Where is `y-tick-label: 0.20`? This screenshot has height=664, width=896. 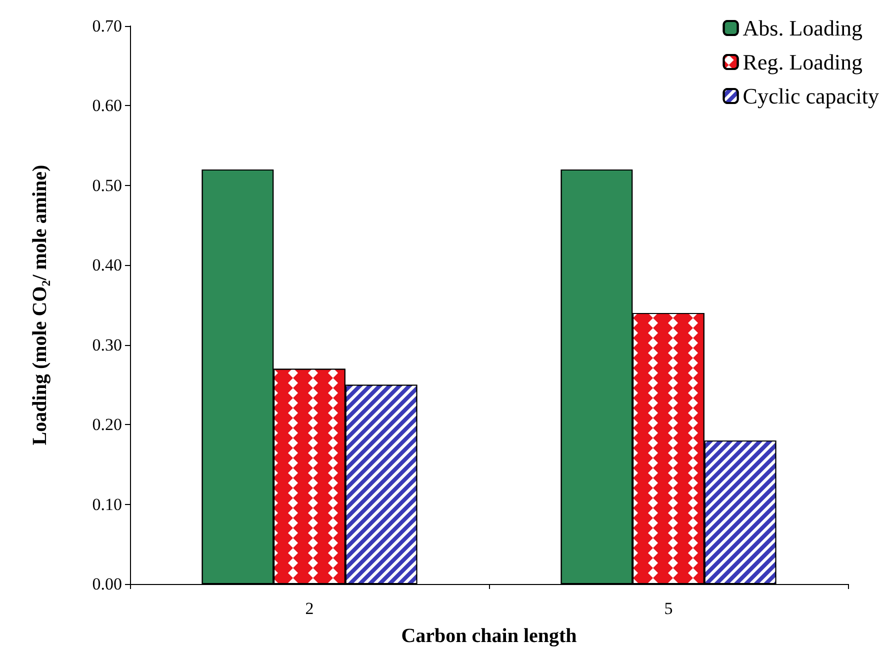 y-tick-label: 0.20 is located at coordinates (107, 424).